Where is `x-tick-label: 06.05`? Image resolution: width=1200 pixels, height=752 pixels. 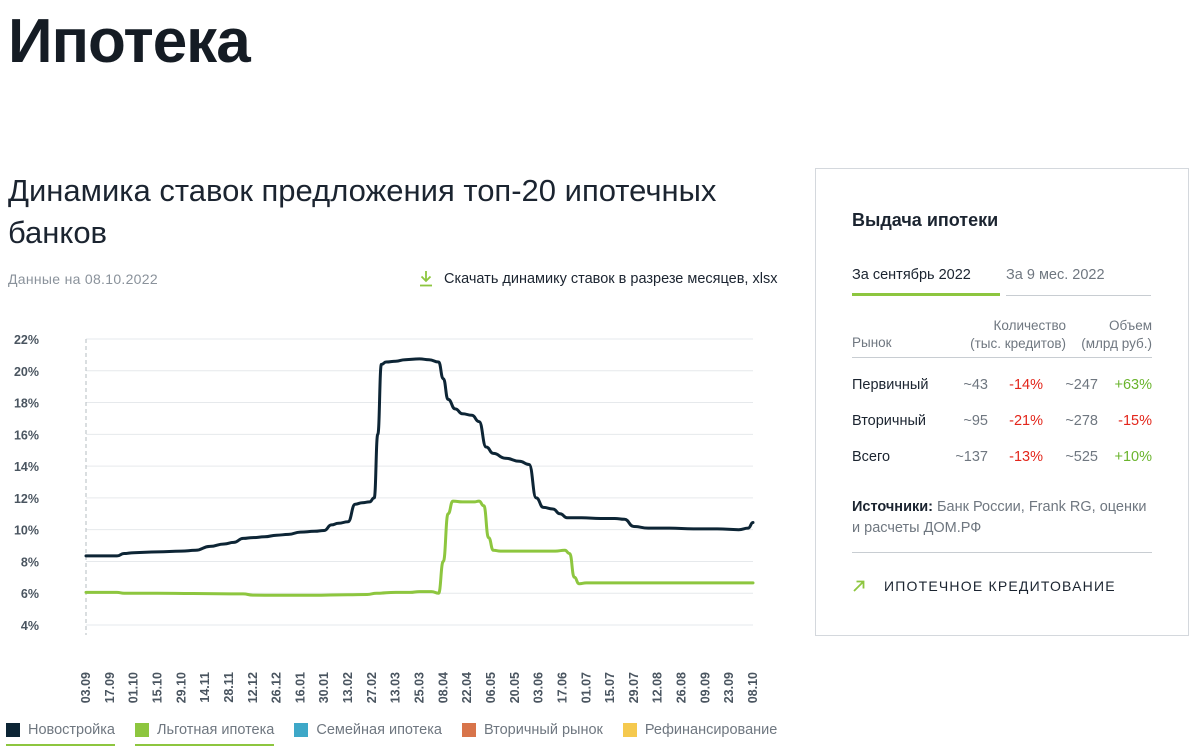
x-tick-label: 06.05 is located at coordinates (491, 687).